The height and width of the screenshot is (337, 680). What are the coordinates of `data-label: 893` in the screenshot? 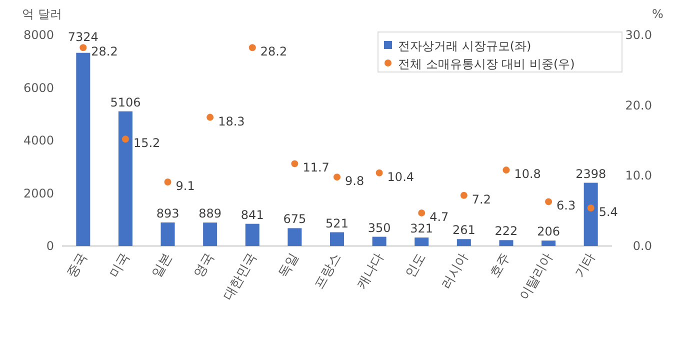 It's located at (168, 213).